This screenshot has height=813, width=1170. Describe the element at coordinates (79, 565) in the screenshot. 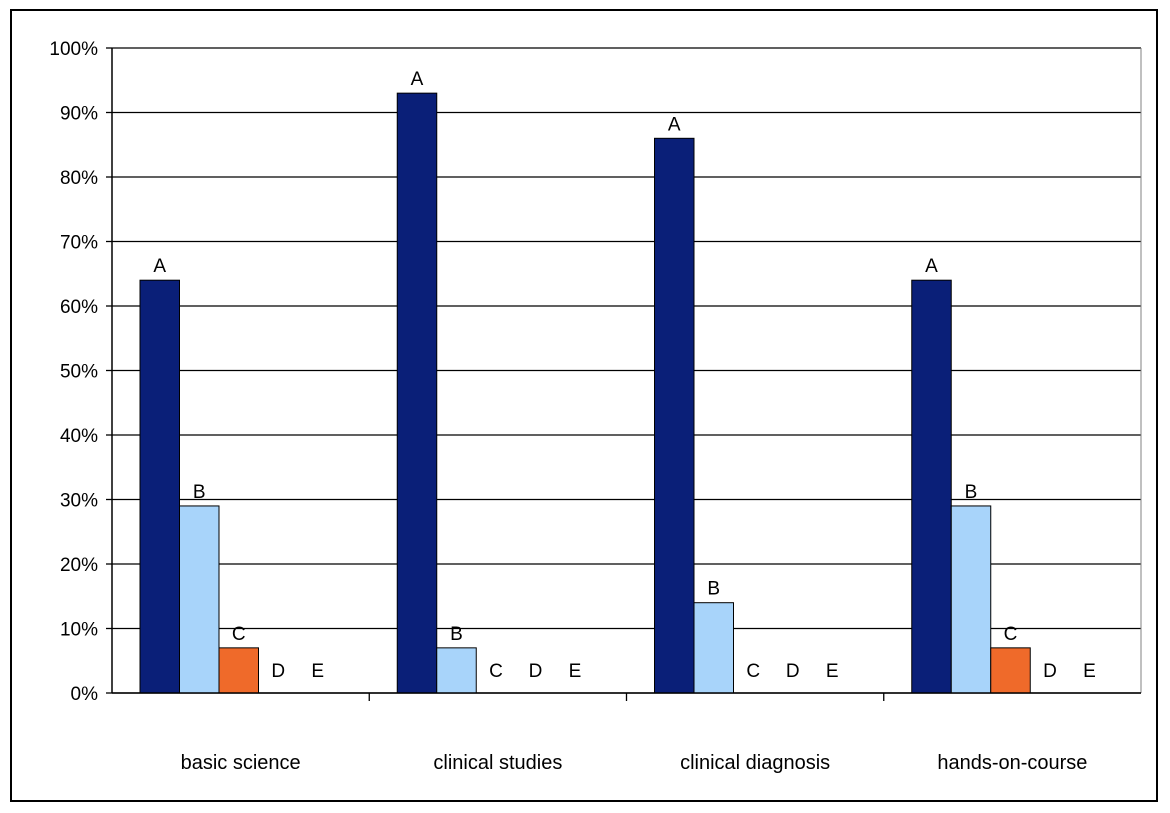

I see `y-tick-label: 20%` at that location.